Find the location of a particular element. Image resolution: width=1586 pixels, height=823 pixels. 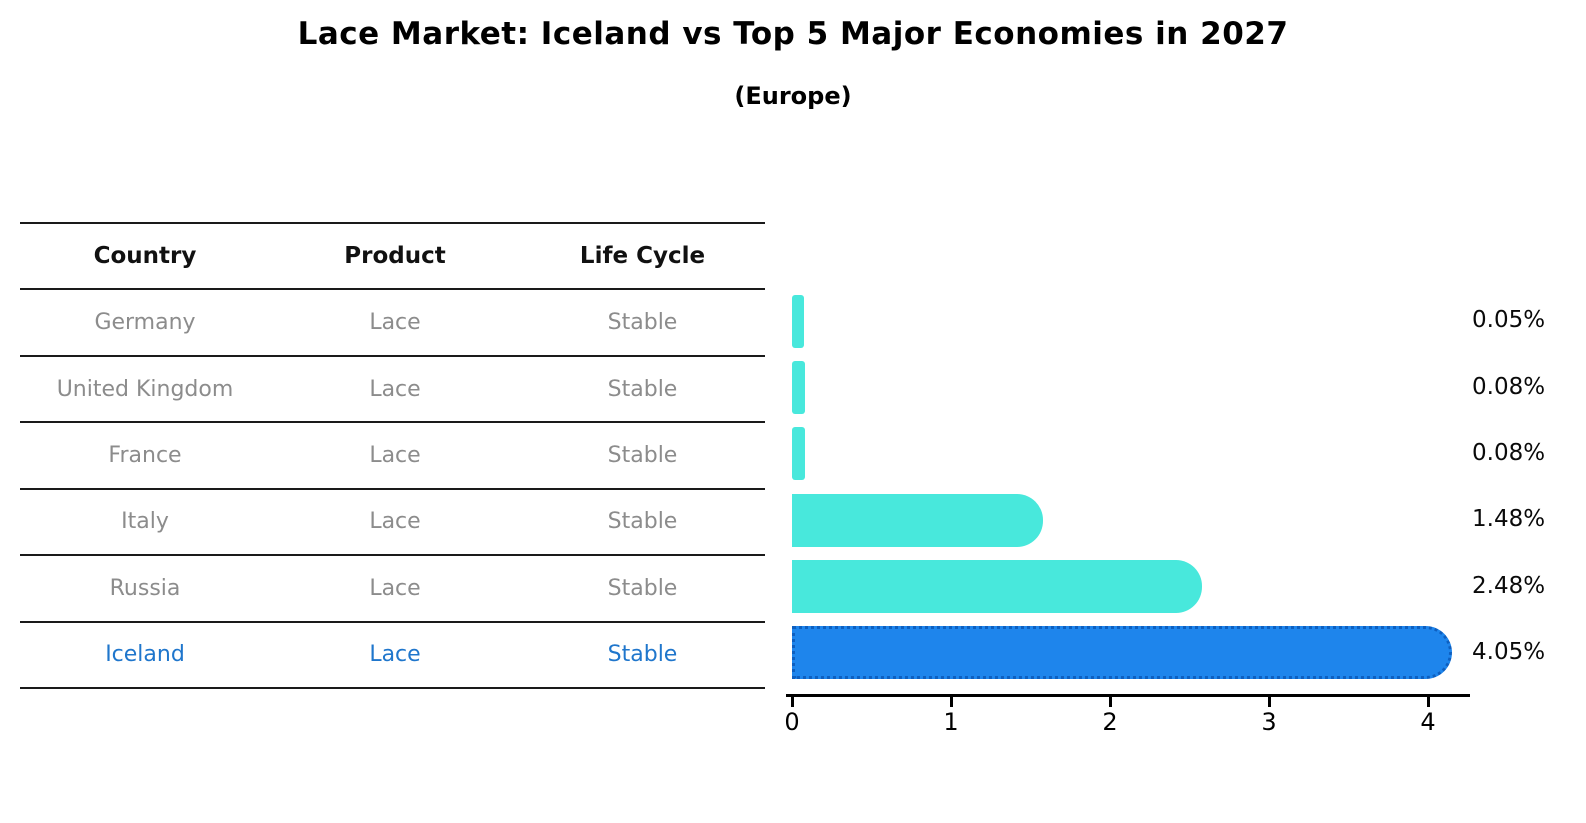

table-row-iceland: Iceland Lace Stable is located at coordinates (392, 656).